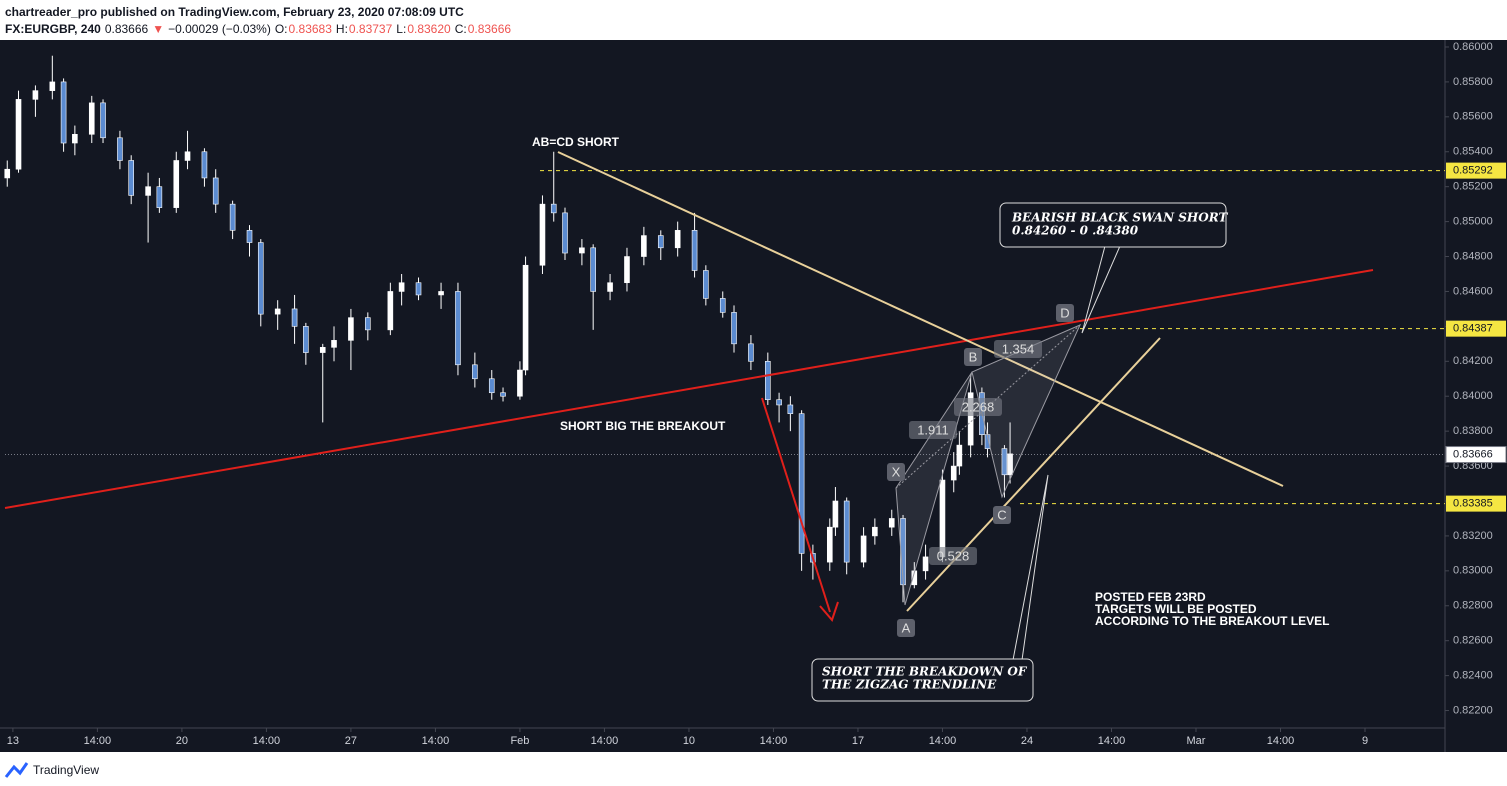 The height and width of the screenshot is (786, 1507). I want to click on y-tick-label: 0.86000, so click(1473, 47).